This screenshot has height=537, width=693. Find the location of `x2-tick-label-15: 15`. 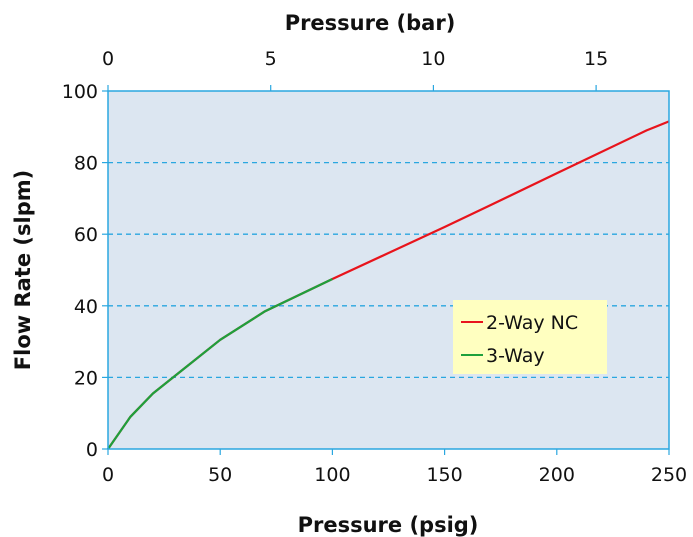

x2-tick-label-15: 15 is located at coordinates (596, 59).